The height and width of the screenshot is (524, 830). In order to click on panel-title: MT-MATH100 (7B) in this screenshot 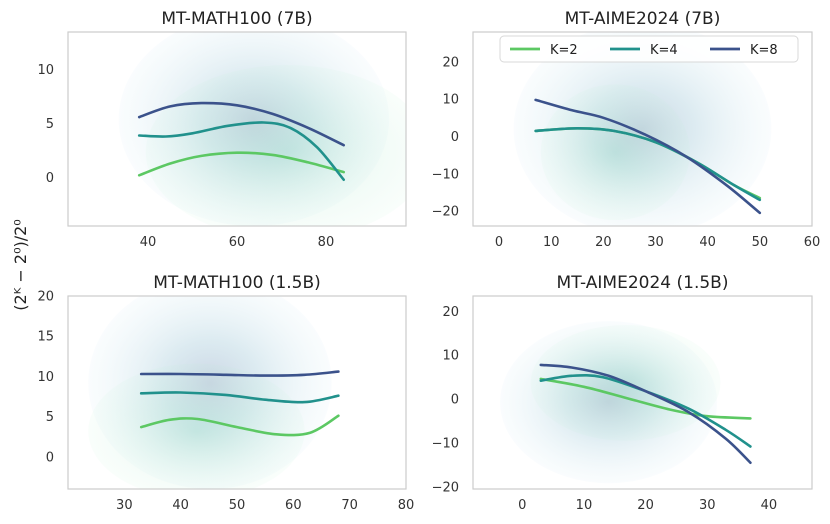, I will do `click(236, 19)`.